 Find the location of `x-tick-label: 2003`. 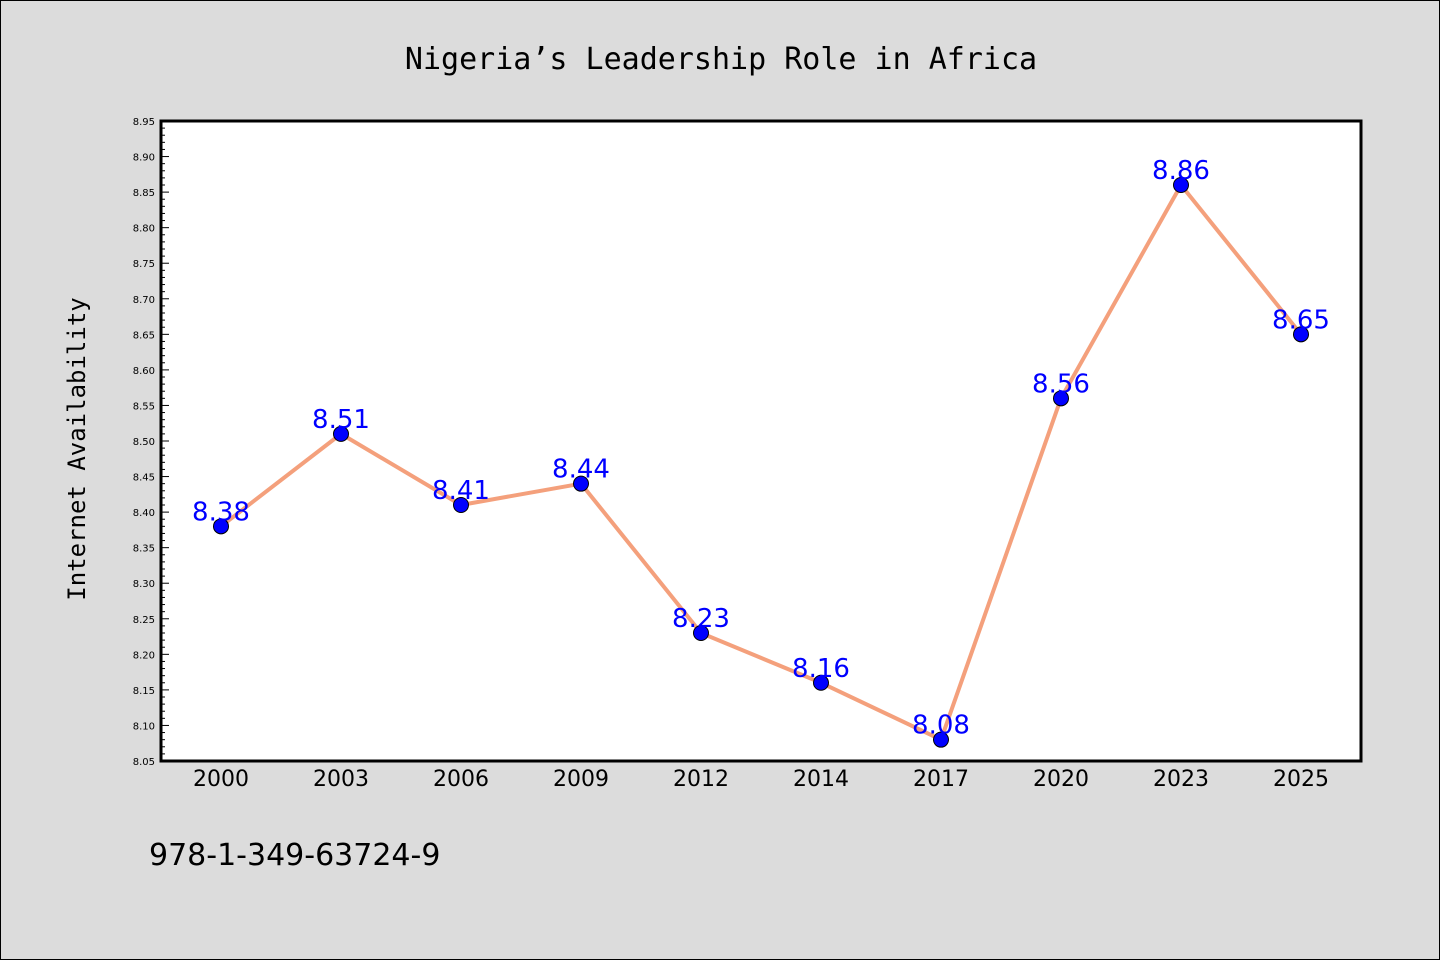

x-tick-label: 2003 is located at coordinates (341, 779).